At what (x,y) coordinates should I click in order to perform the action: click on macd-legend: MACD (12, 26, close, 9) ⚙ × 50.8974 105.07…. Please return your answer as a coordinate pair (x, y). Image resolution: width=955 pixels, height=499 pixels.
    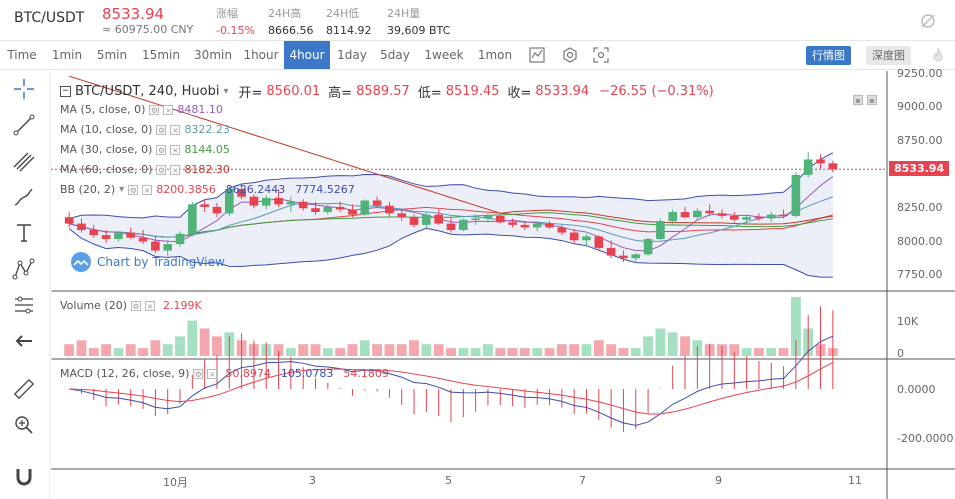
    Looking at the image, I should click on (224, 373).